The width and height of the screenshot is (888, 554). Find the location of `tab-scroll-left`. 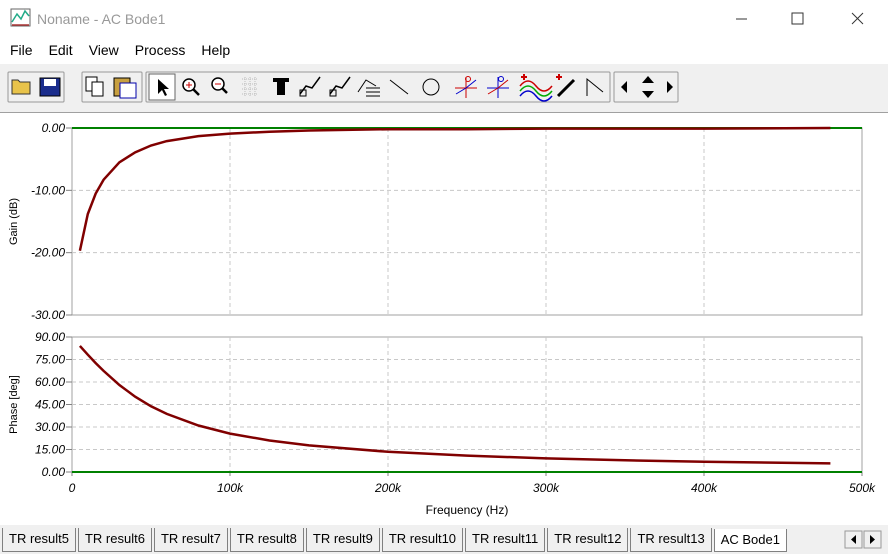

tab-scroll-left is located at coordinates (853, 539).